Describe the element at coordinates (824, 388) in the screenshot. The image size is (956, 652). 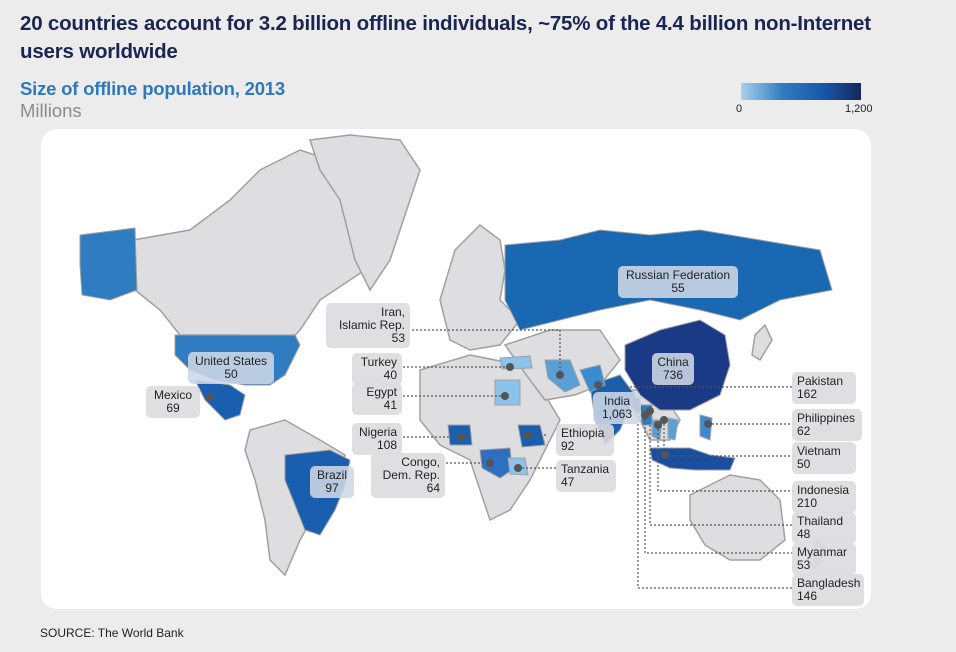
I see `label-pakistan: Pakistan 162` at that location.